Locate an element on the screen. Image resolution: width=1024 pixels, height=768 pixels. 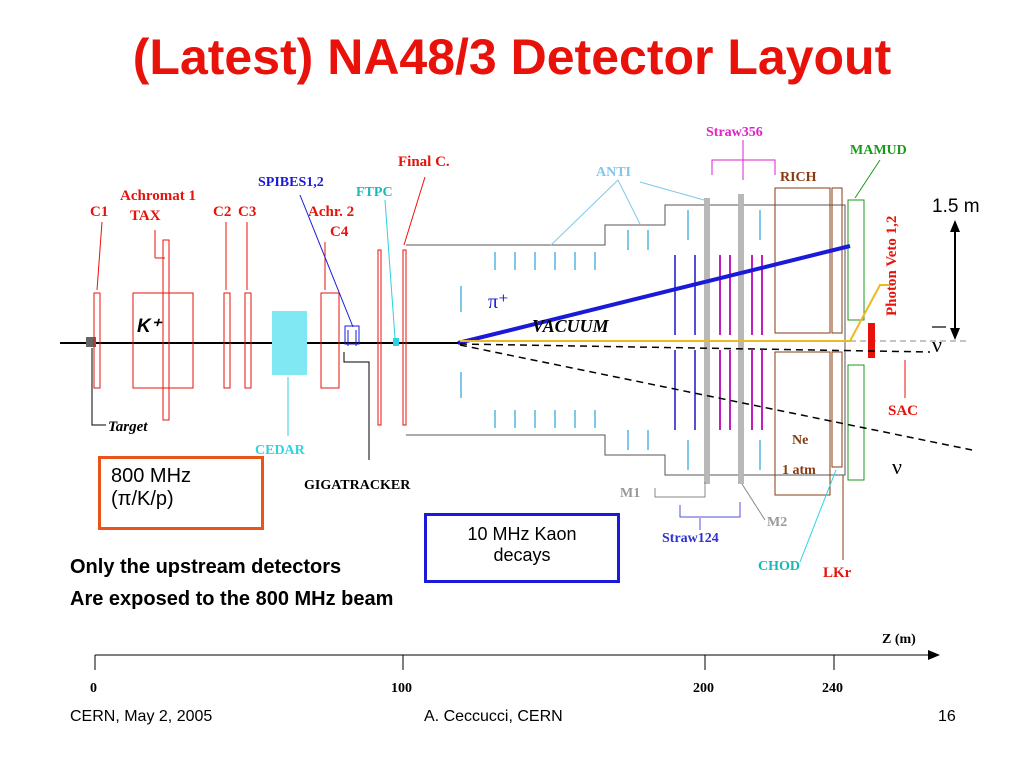
z-axis-arrow is located at coordinates (934, 655).